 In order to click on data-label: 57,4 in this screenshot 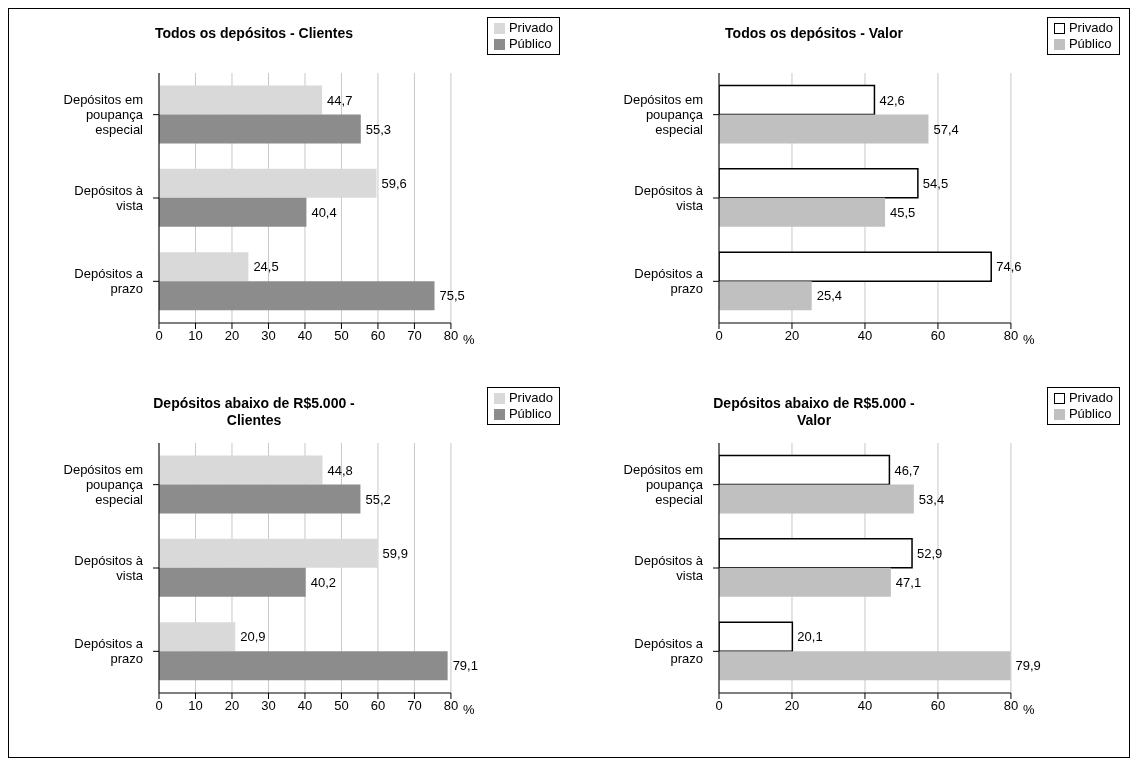, I will do `click(946, 129)`.